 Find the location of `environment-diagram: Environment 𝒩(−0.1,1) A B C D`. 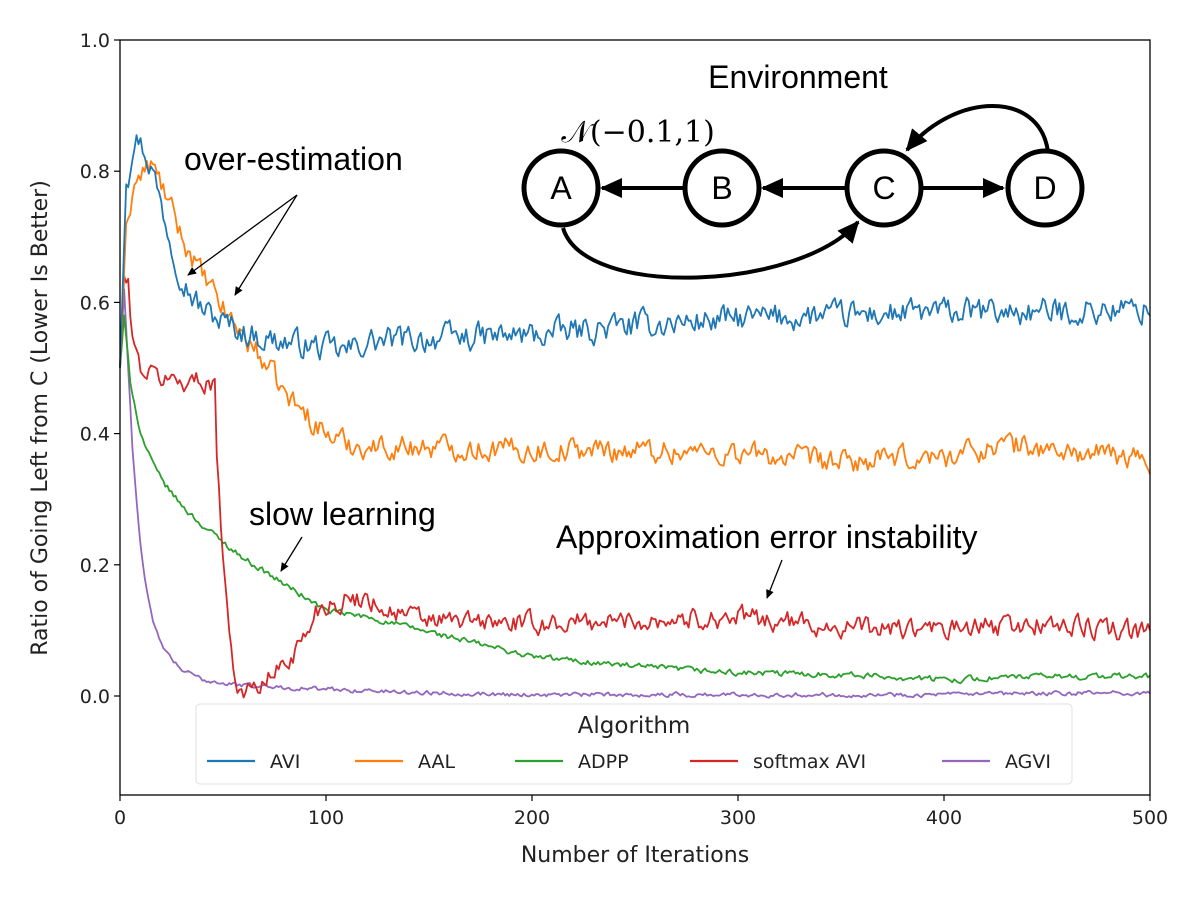

environment-diagram: Environment 𝒩(−0.1,1) A B C D is located at coordinates (803, 169).